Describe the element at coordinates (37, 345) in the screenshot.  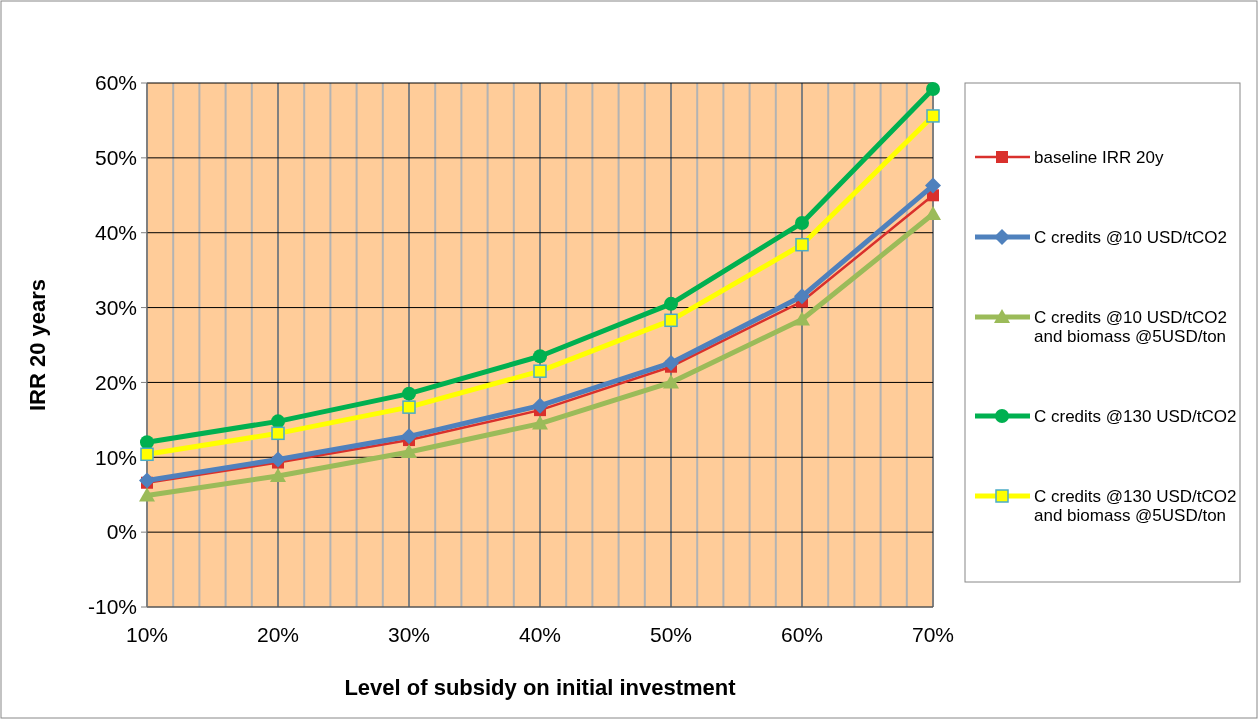
I see `y-axis-title: IRR 20 years` at that location.